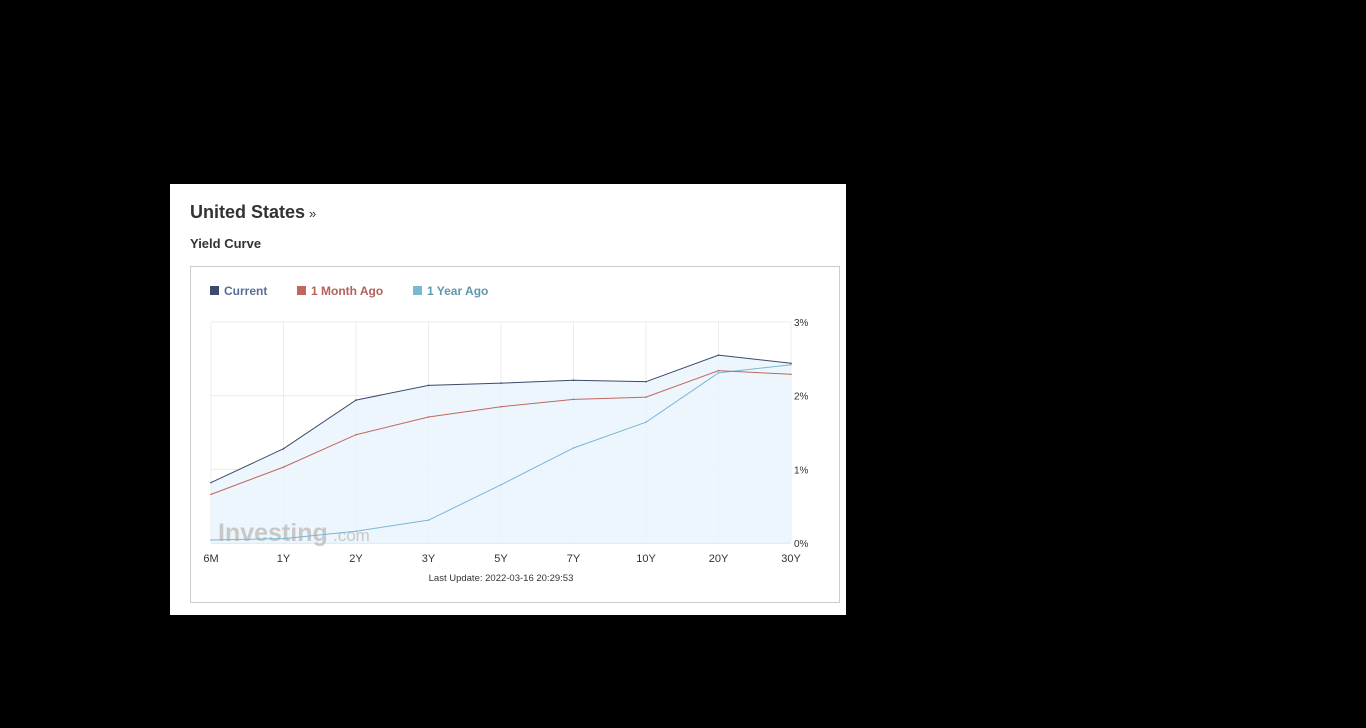 The height and width of the screenshot is (728, 1366). I want to click on legend-label-current: Current, so click(246, 291).